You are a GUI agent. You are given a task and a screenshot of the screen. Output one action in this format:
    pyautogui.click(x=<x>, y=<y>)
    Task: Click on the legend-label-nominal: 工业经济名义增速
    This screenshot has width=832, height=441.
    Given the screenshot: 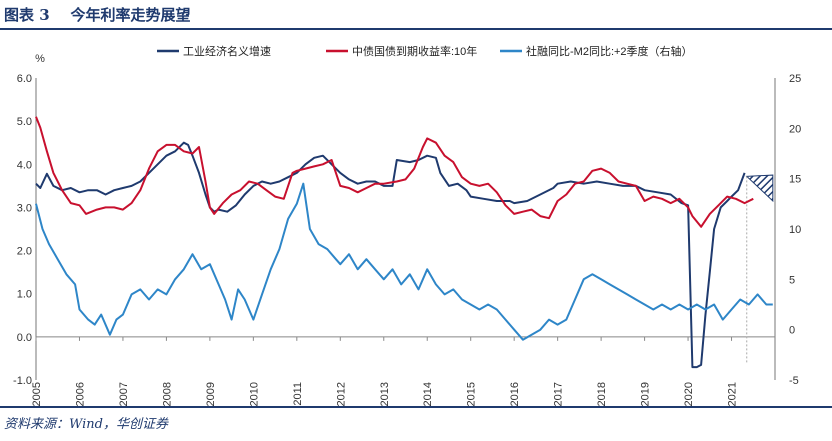 What is the action you would take?
    pyautogui.click(x=227, y=51)
    